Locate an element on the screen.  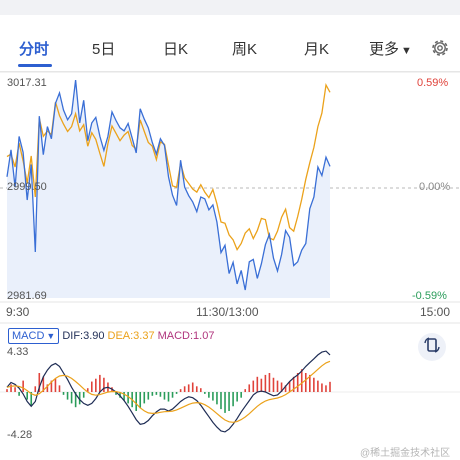
dea-line is located at coordinates (168, 391).